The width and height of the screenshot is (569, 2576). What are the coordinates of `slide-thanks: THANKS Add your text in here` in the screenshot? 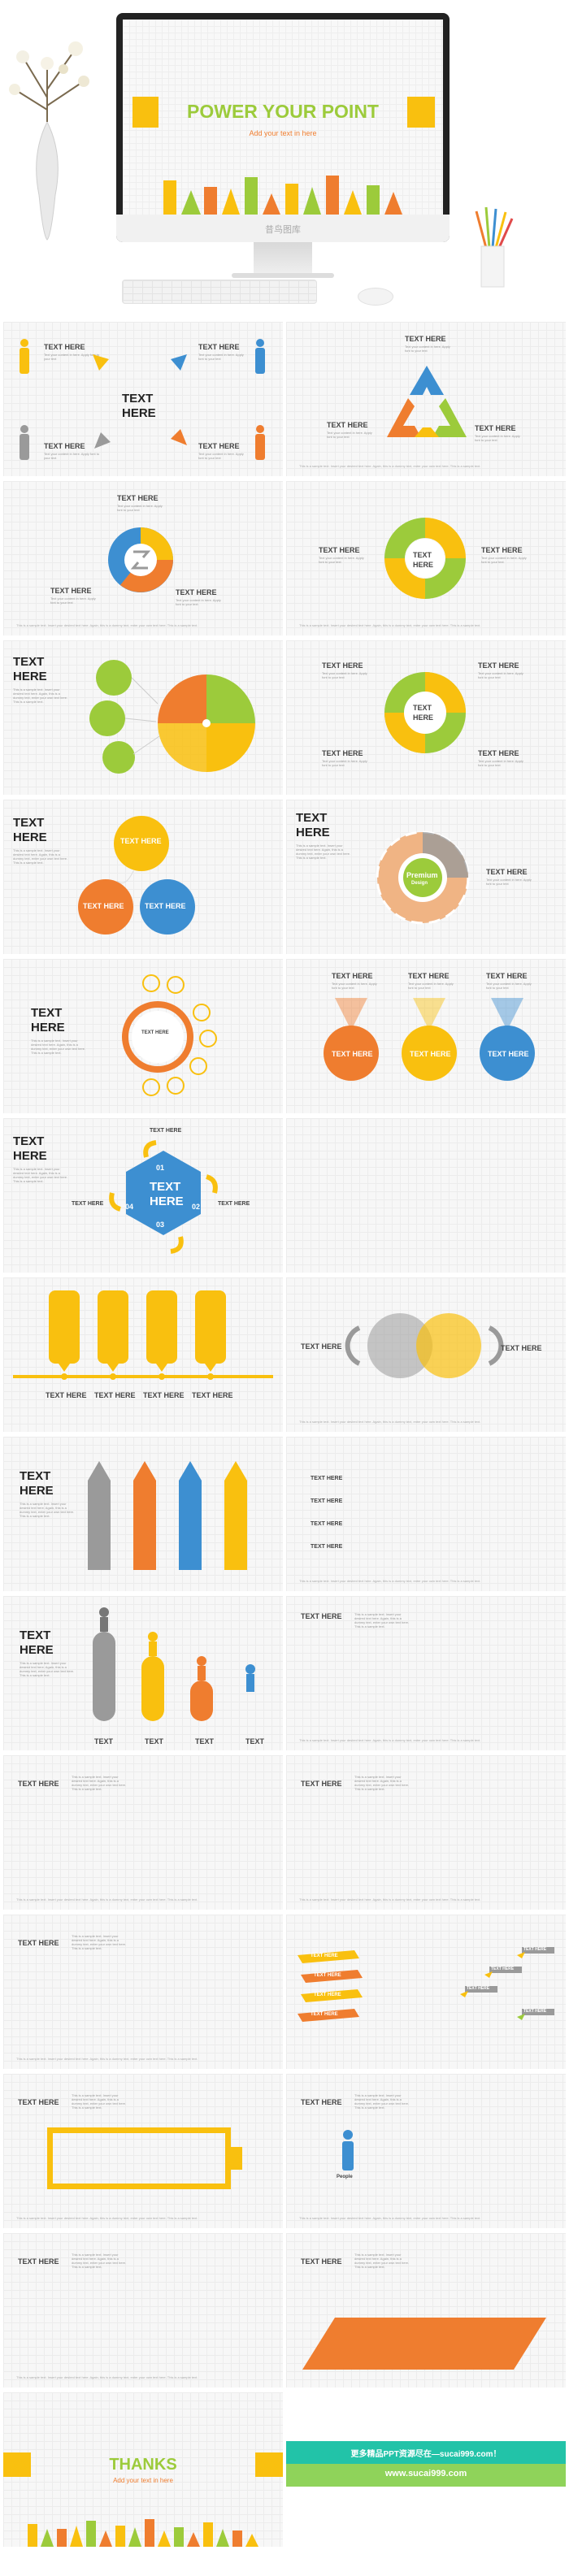 It's located at (143, 2469).